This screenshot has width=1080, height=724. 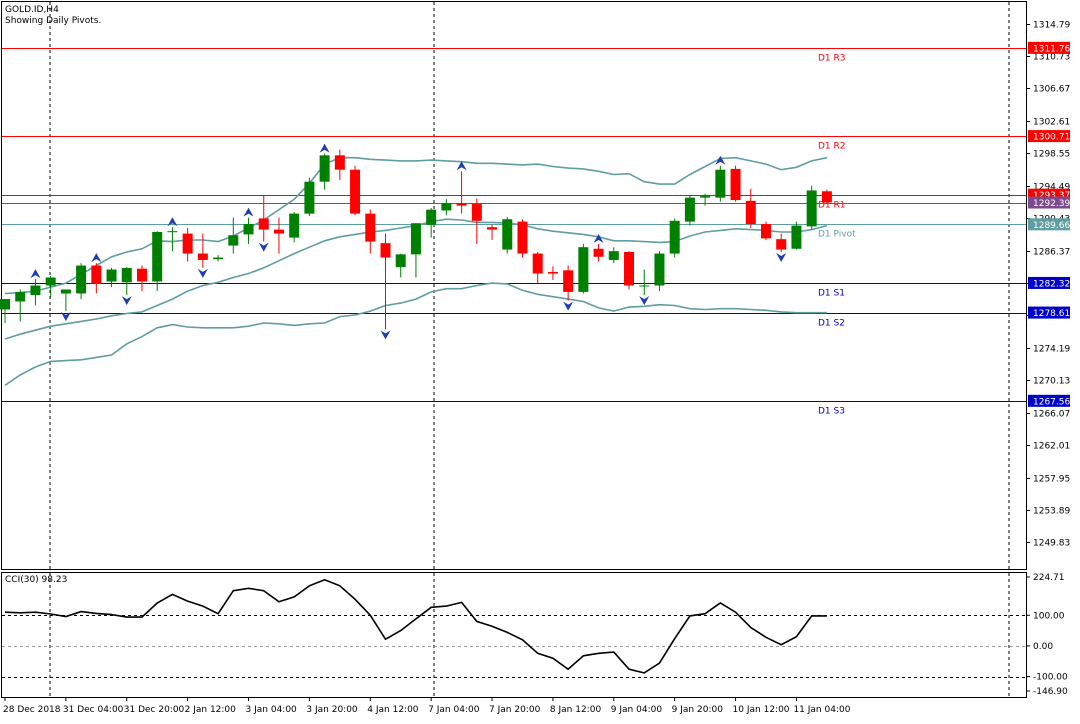 I want to click on pivot-label: D1 S3, so click(x=831, y=412).